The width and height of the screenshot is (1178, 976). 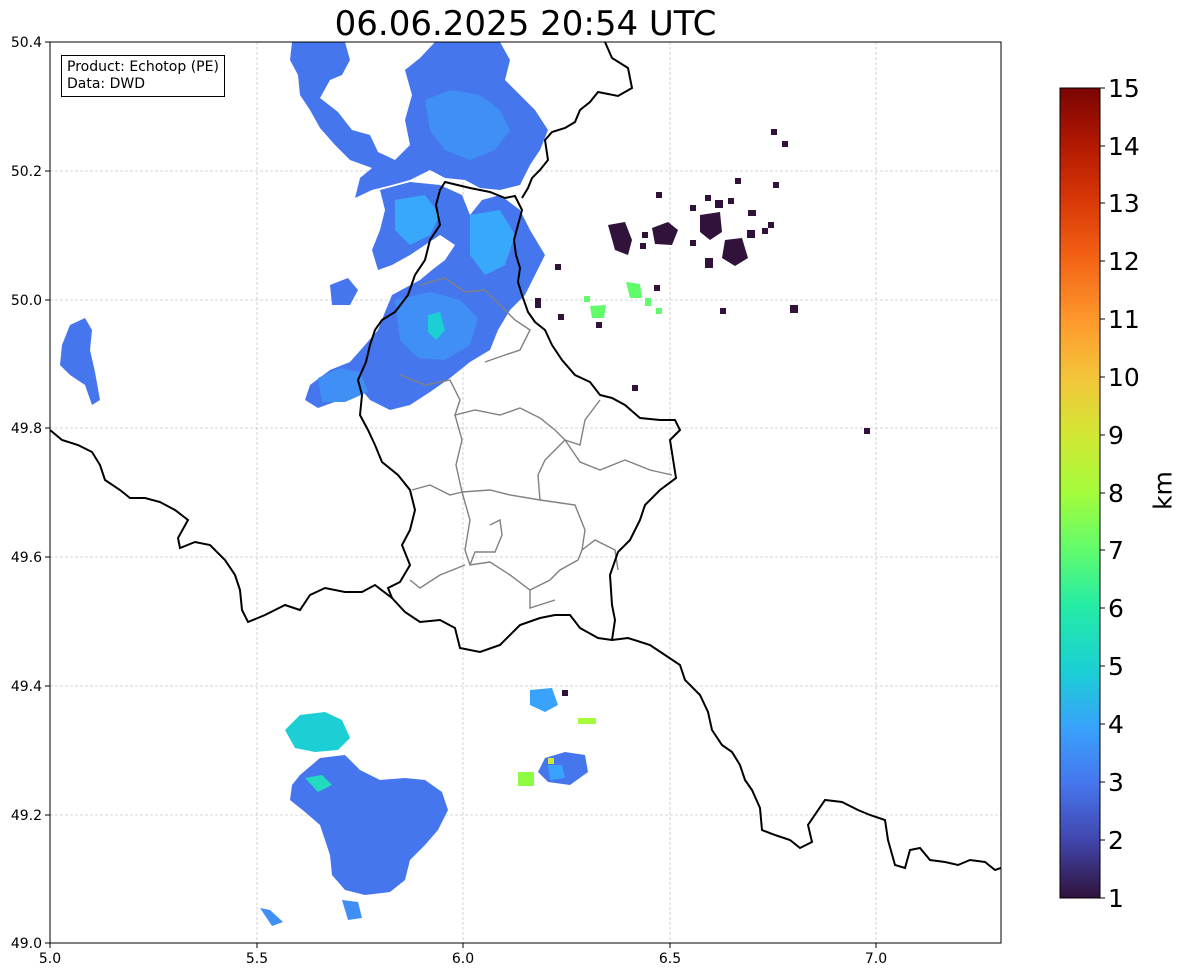 What do you see at coordinates (26, 429) in the screenshot?
I see `y-tick-label: 49.8` at bounding box center [26, 429].